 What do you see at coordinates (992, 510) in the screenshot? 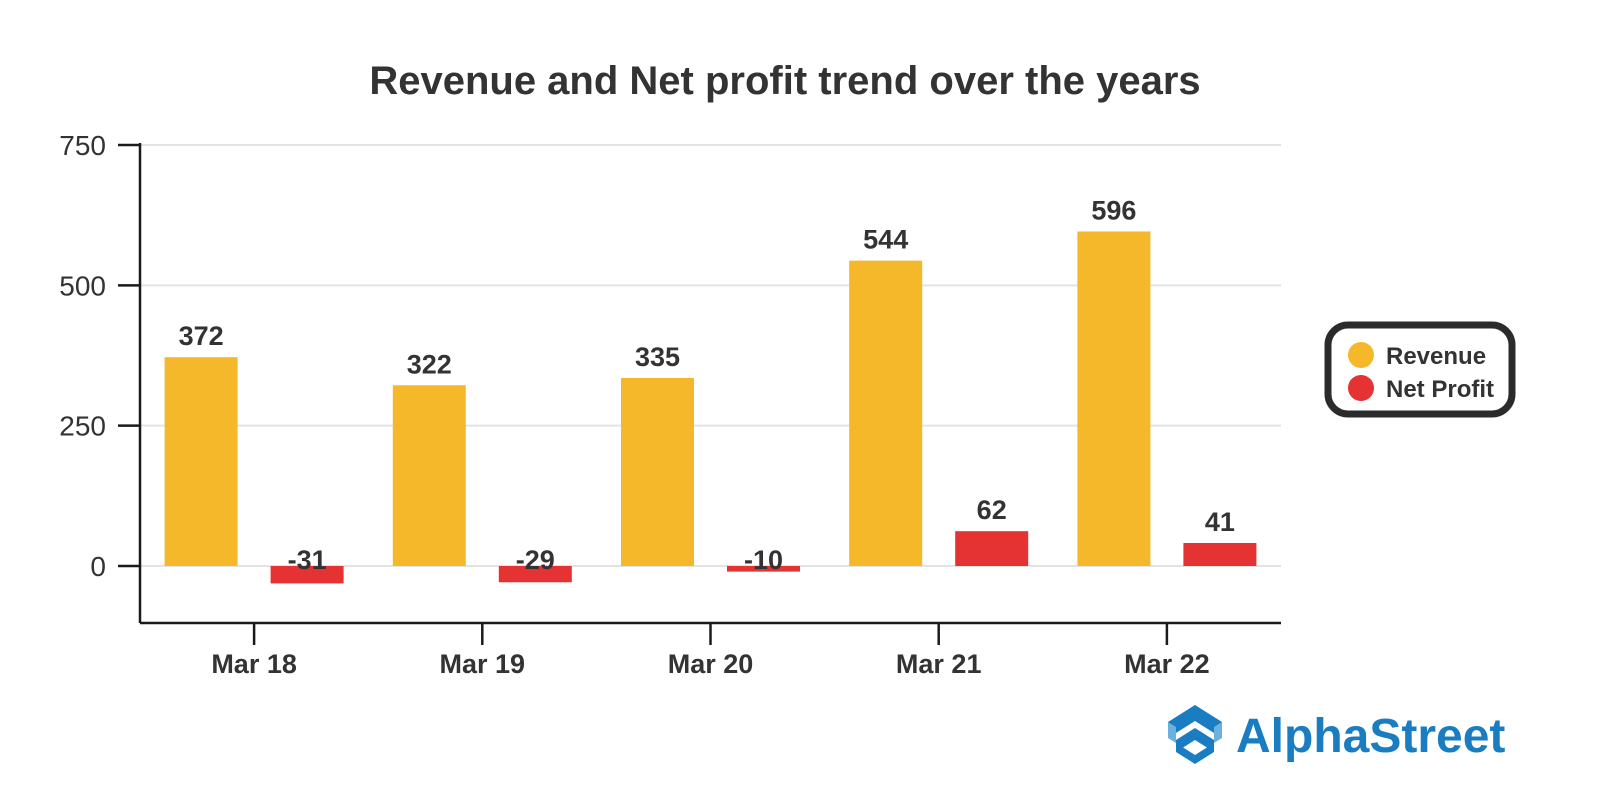
I see `data-label: 62` at bounding box center [992, 510].